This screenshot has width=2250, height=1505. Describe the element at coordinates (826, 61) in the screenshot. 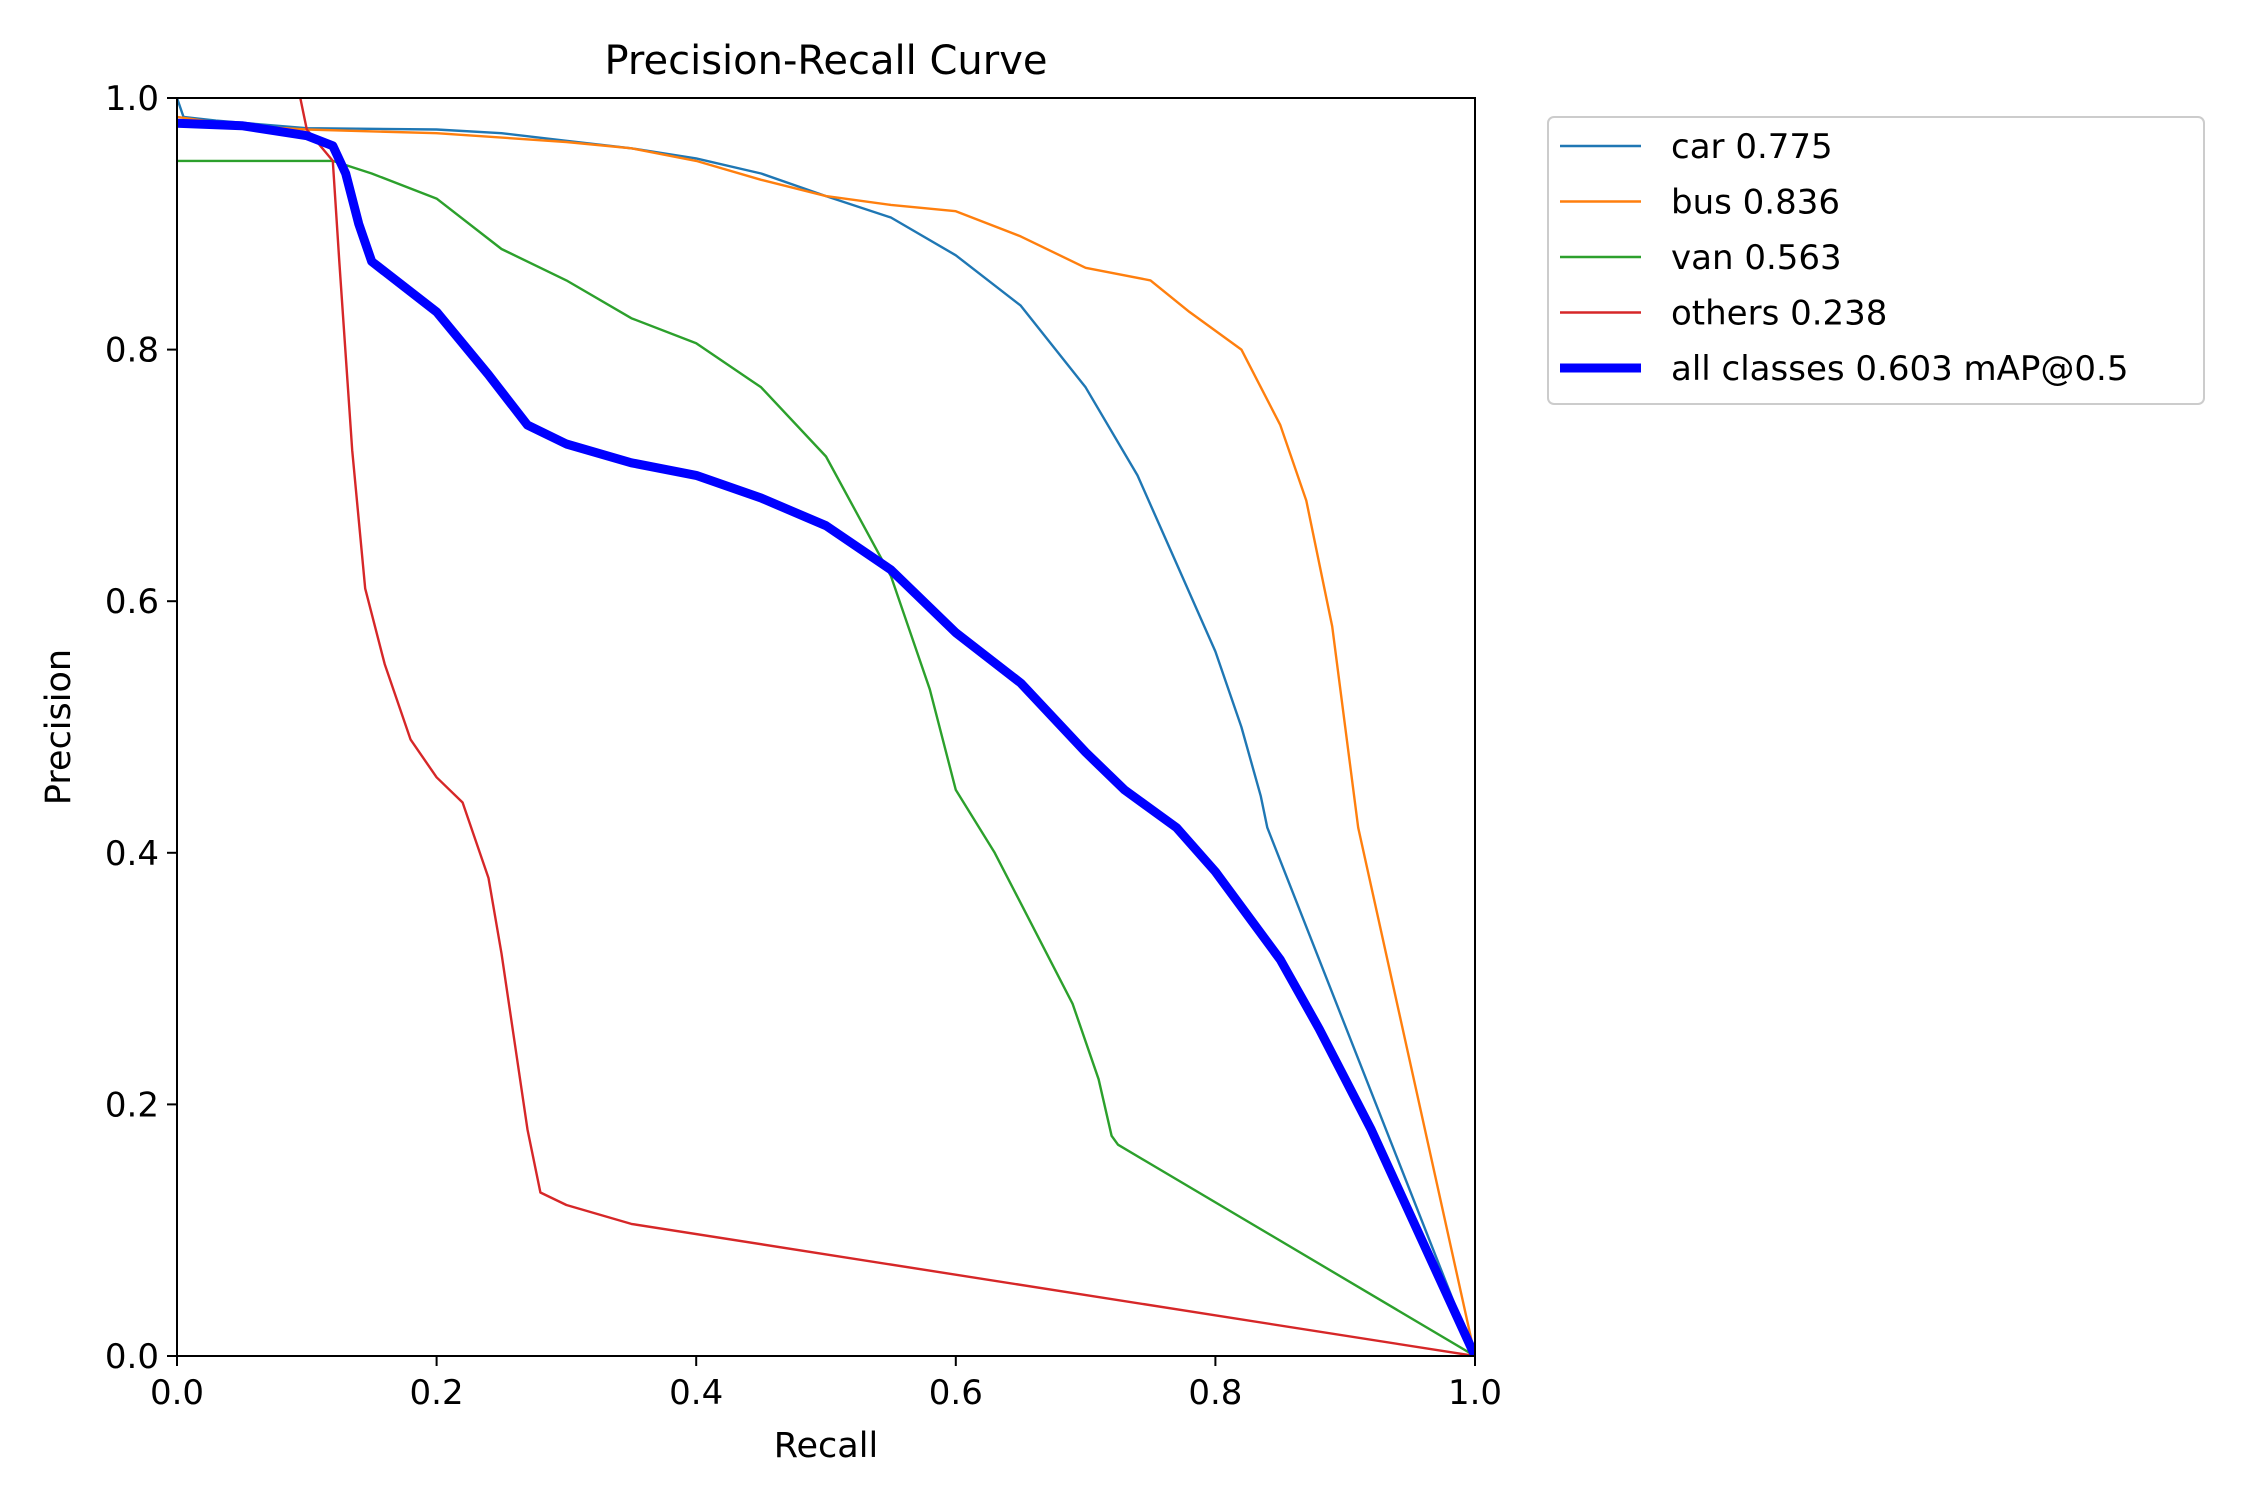

I see `chart-title: Precision-Recall Curve` at that location.